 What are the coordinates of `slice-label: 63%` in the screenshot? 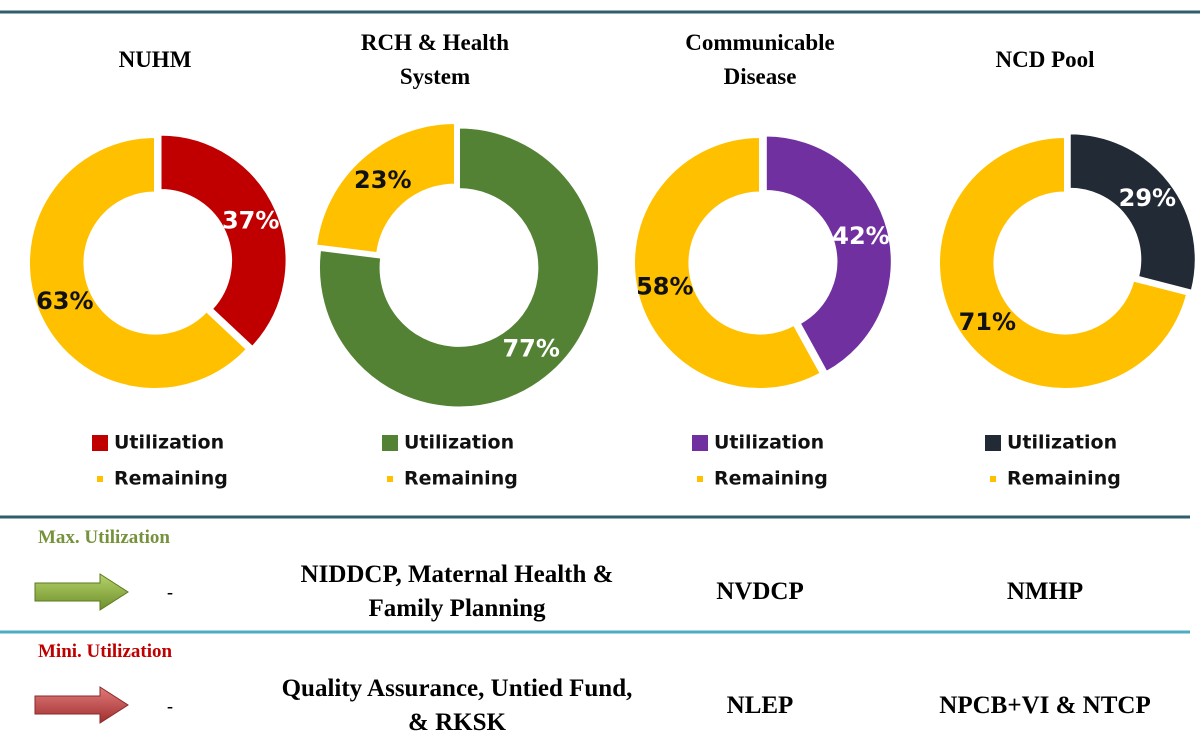 It's located at (64, 301).